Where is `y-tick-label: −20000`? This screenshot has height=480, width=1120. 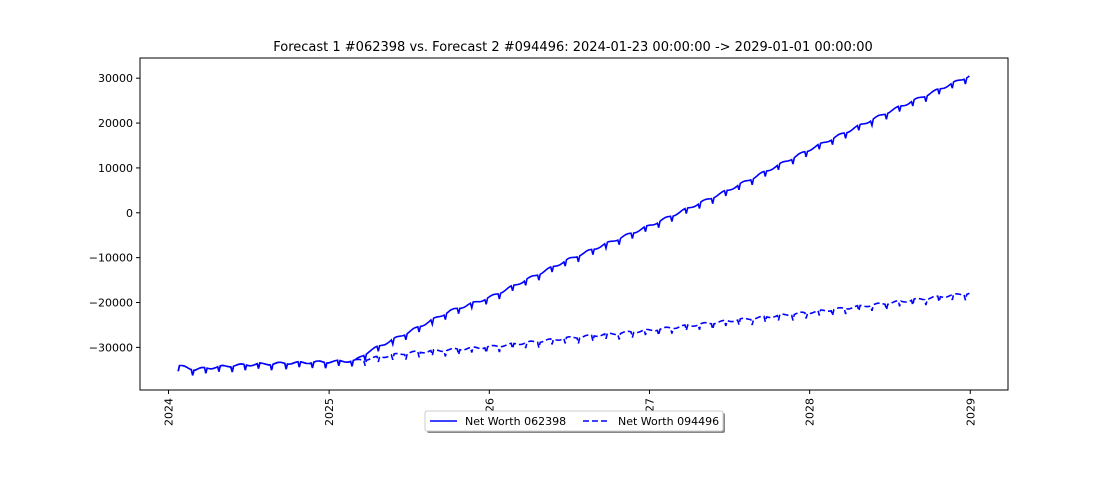
y-tick-label: −20000 is located at coordinates (111, 303).